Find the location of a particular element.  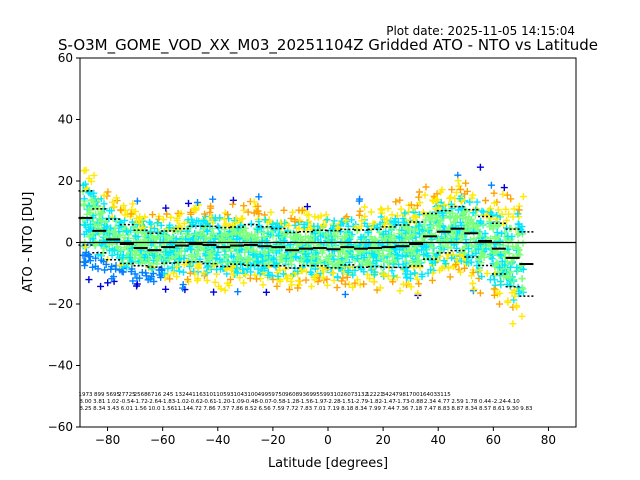

bin-annotation: 8.25 is located at coordinates (85, 409).